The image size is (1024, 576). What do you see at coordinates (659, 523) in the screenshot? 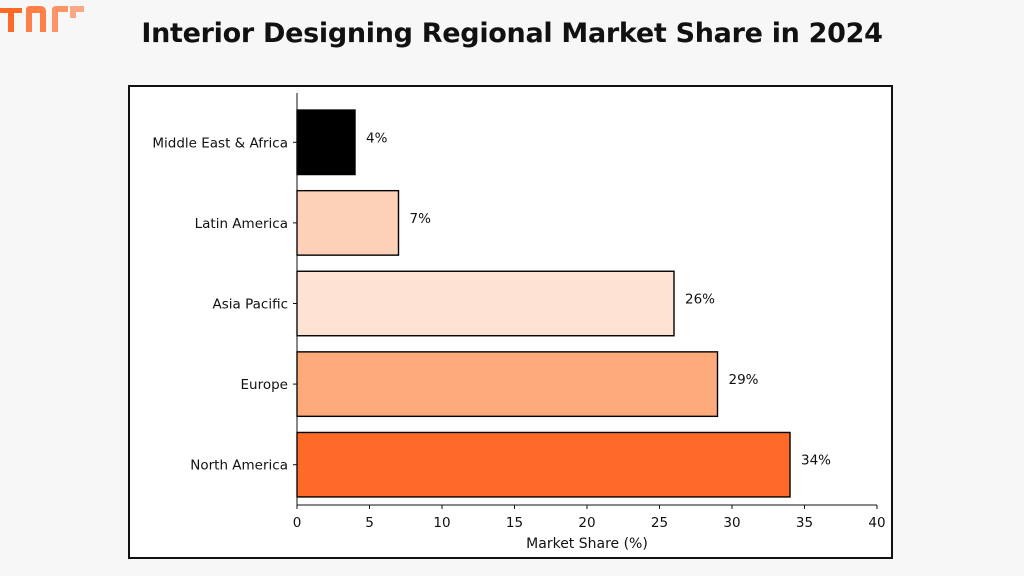
I see `x-tick-label: 25` at bounding box center [659, 523].